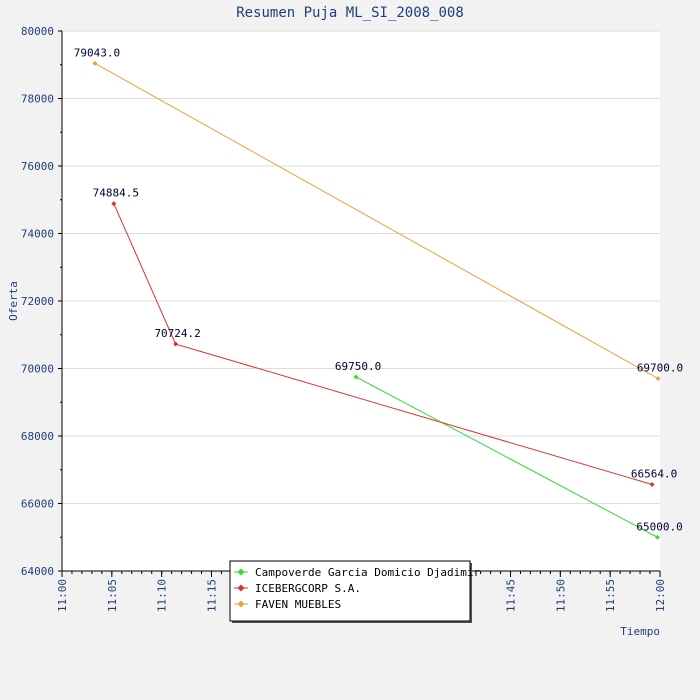 Image resolution: width=700 pixels, height=700 pixels. I want to click on data-label: 65000.0, so click(659, 526).